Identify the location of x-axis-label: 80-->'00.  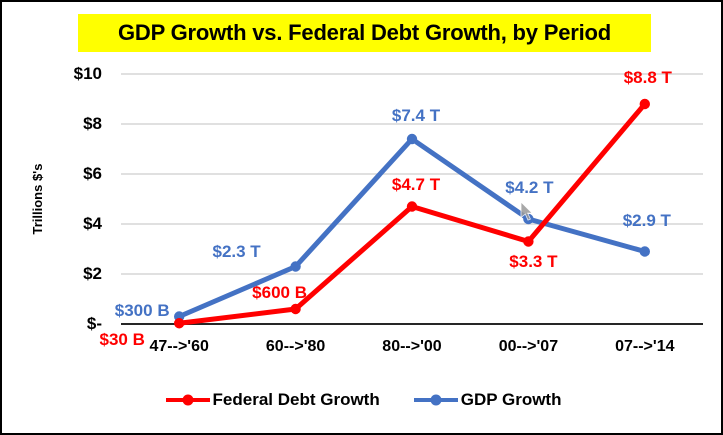
(412, 346).